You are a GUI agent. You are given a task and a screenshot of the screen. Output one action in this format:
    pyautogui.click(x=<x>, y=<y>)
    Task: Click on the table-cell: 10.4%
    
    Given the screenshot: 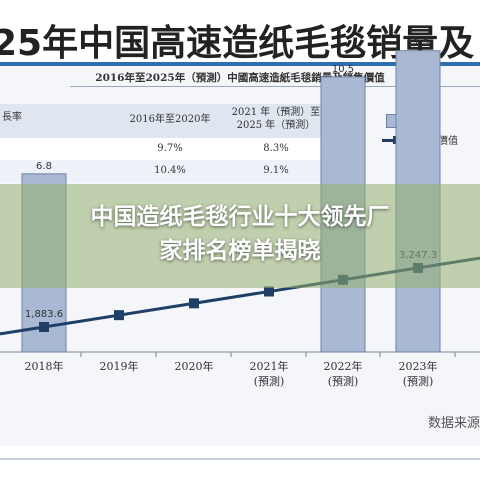 What is the action you would take?
    pyautogui.click(x=170, y=170)
    